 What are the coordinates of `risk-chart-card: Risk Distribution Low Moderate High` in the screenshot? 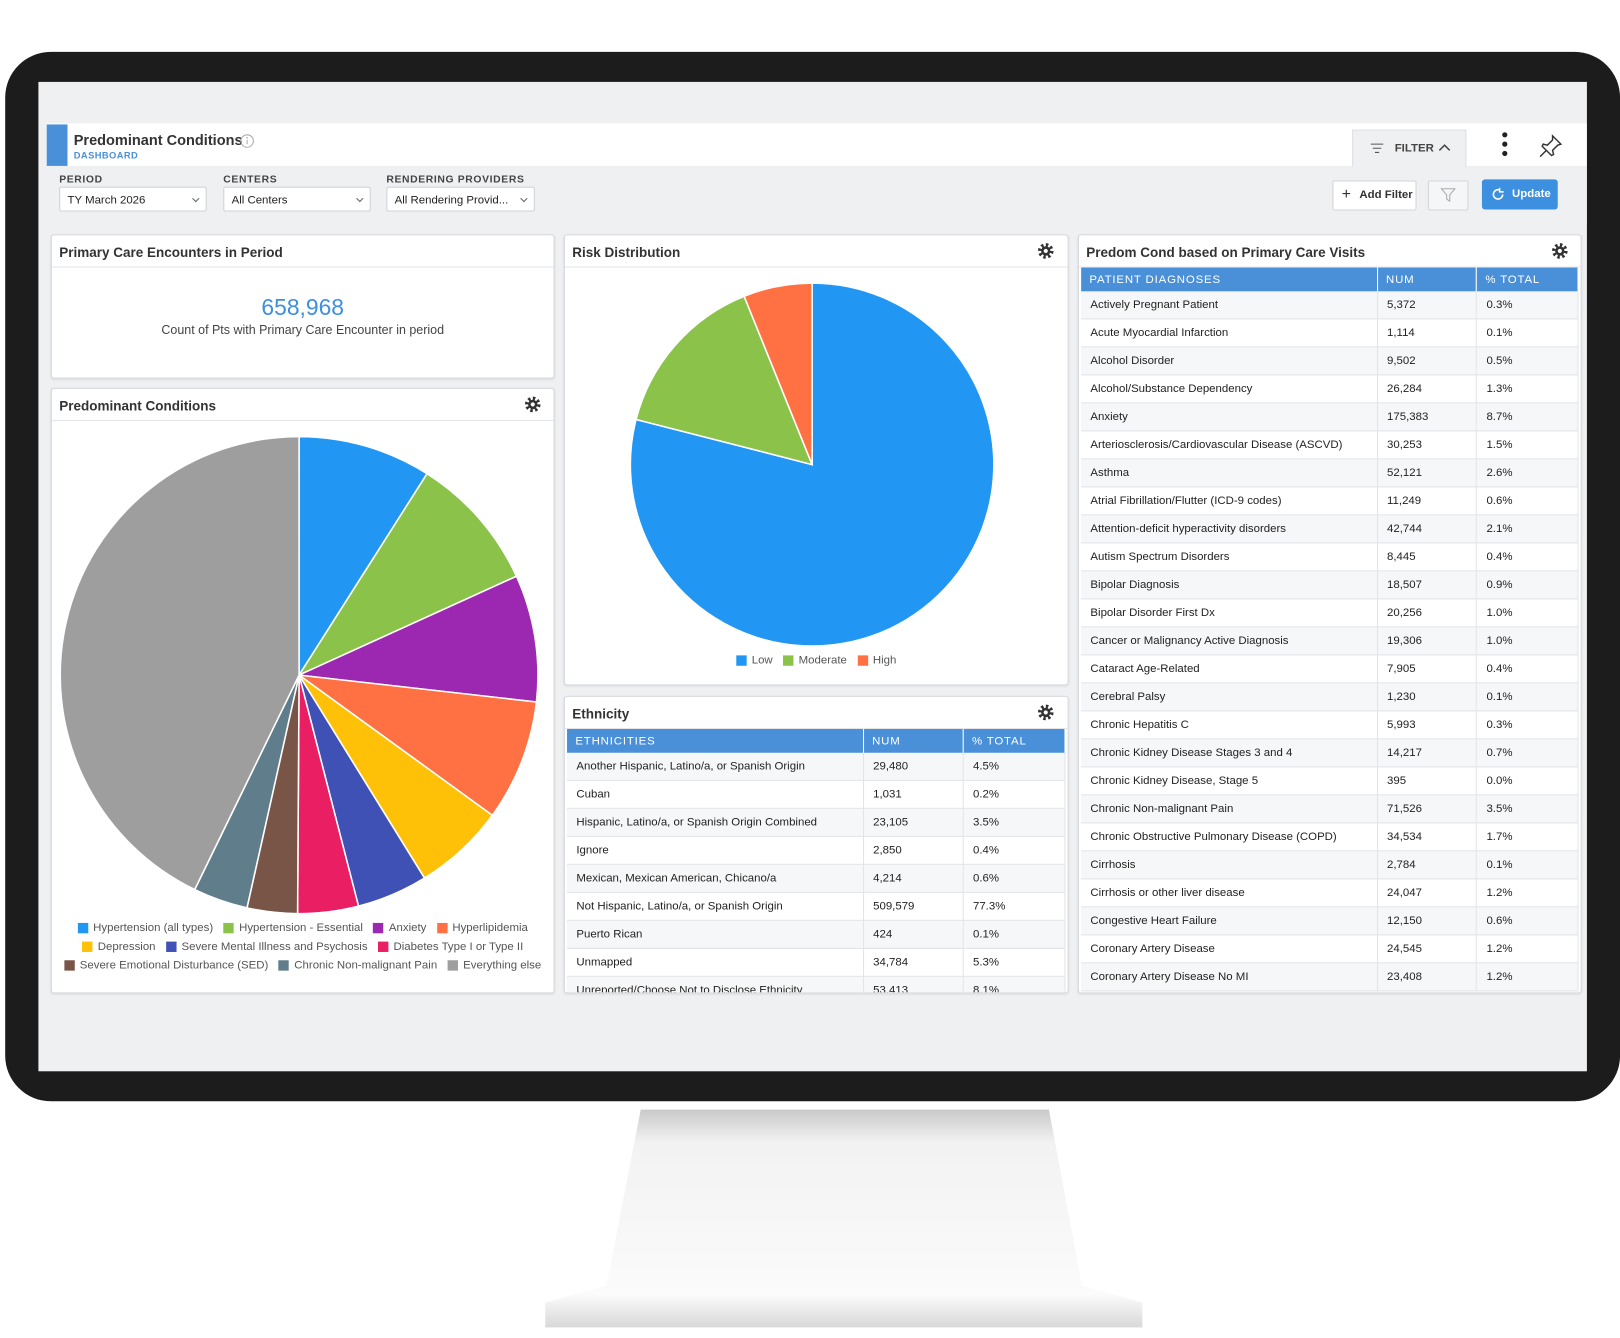 It's located at (816, 460).